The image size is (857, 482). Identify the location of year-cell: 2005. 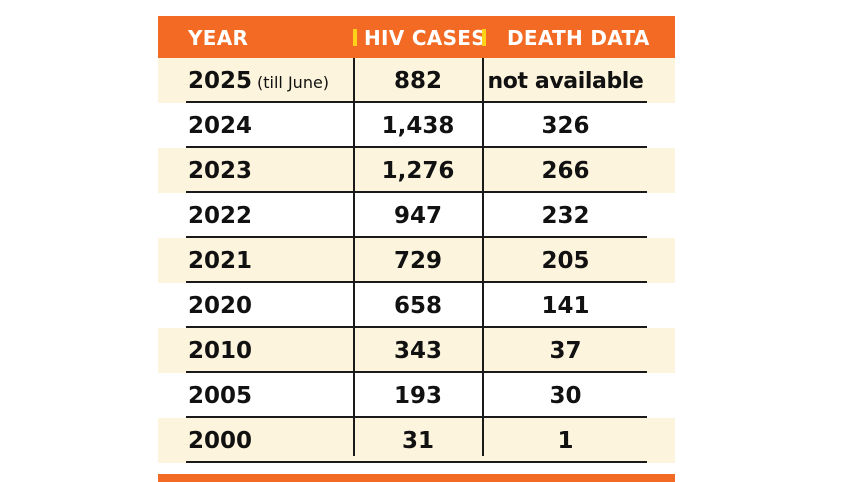
(220, 395).